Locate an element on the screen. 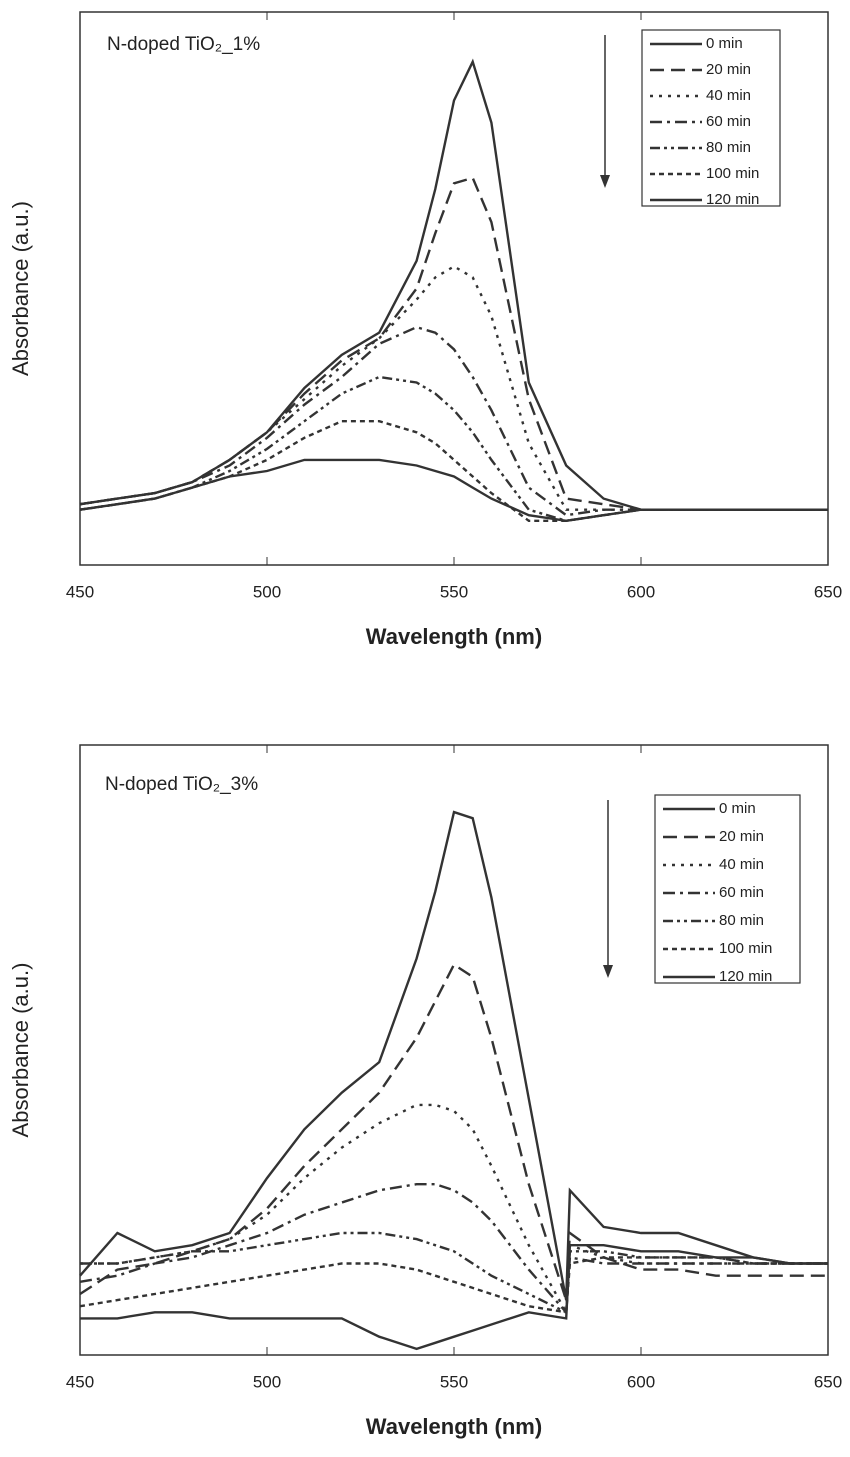 This screenshot has width=850, height=1457. chart-title: N-doped TiO₂_1% is located at coordinates (183, 44).